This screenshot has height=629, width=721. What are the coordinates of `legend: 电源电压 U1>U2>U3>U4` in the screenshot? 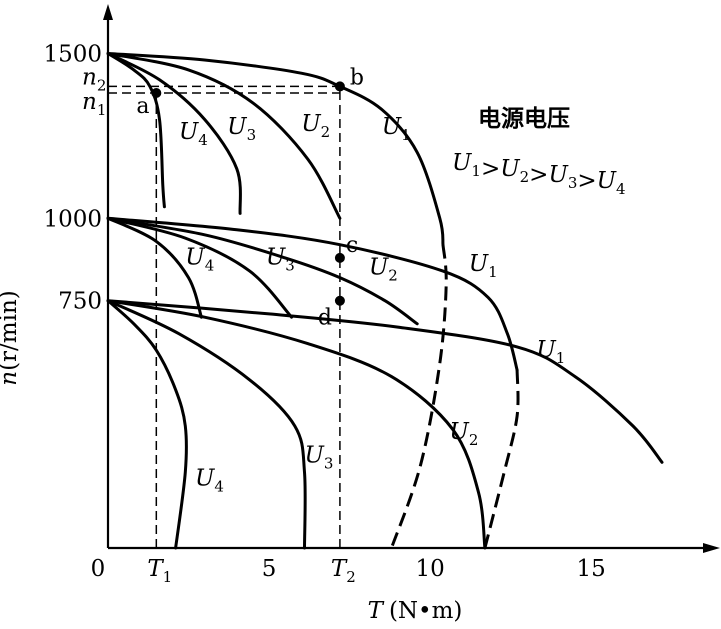 It's located at (539, 152).